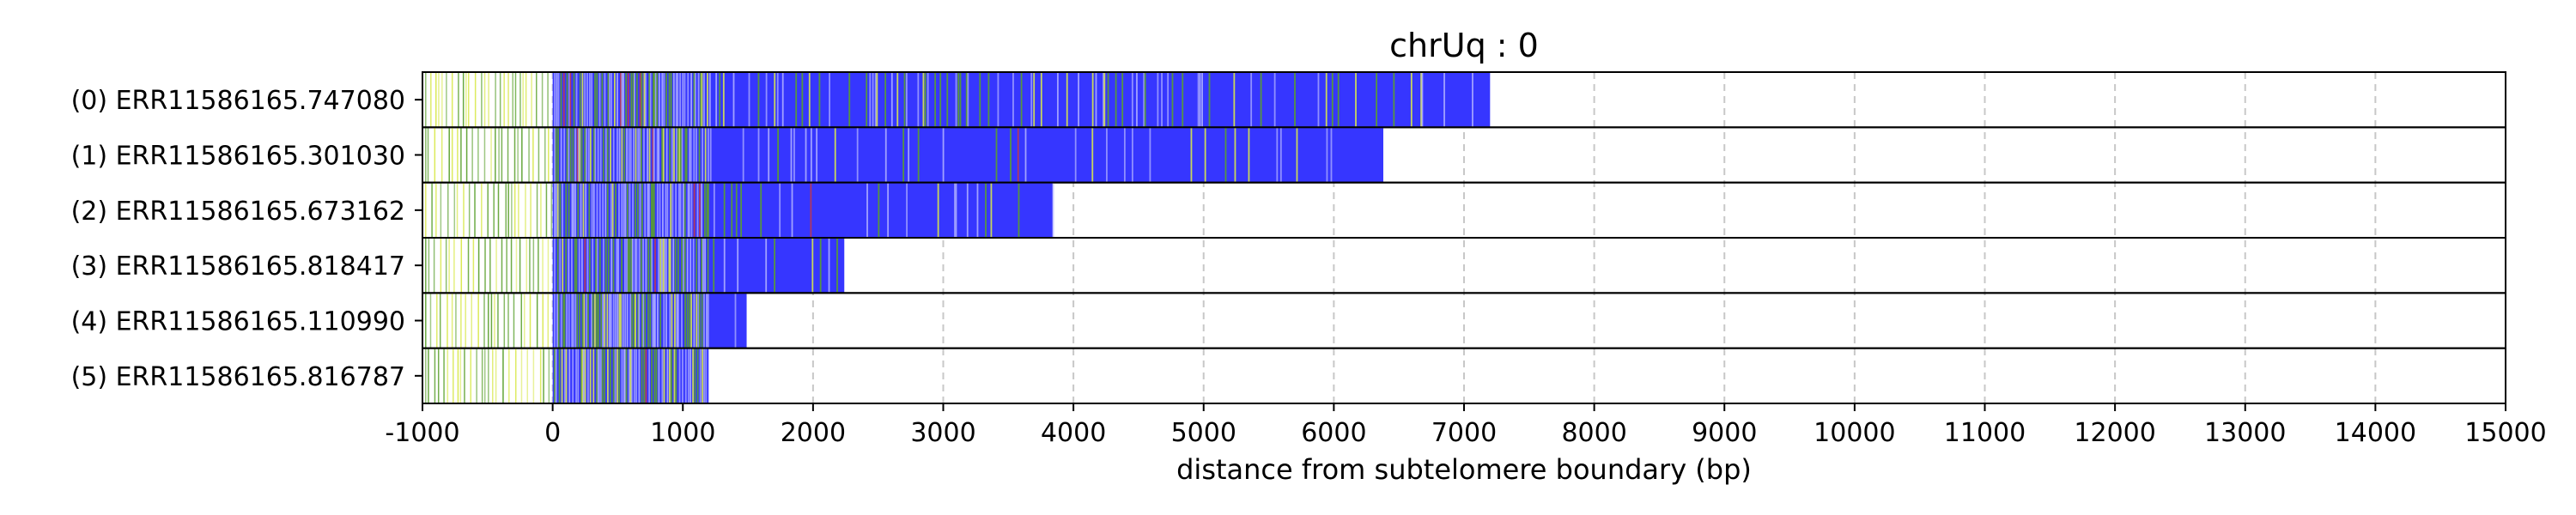  I want to click on x-tick-label: 3000, so click(943, 433).